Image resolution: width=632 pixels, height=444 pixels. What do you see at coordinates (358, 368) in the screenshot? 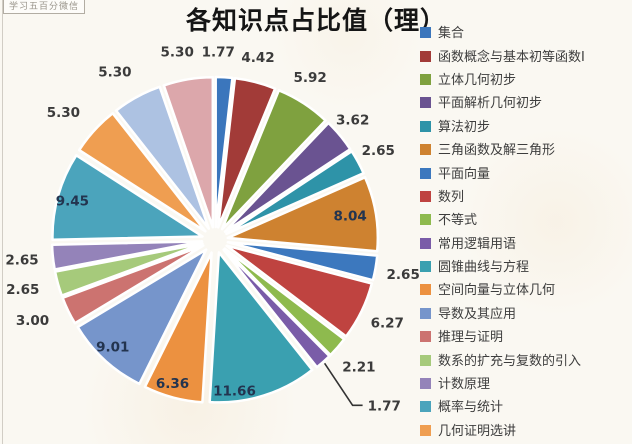
I see `slice-value-label: 2.21` at bounding box center [358, 368].